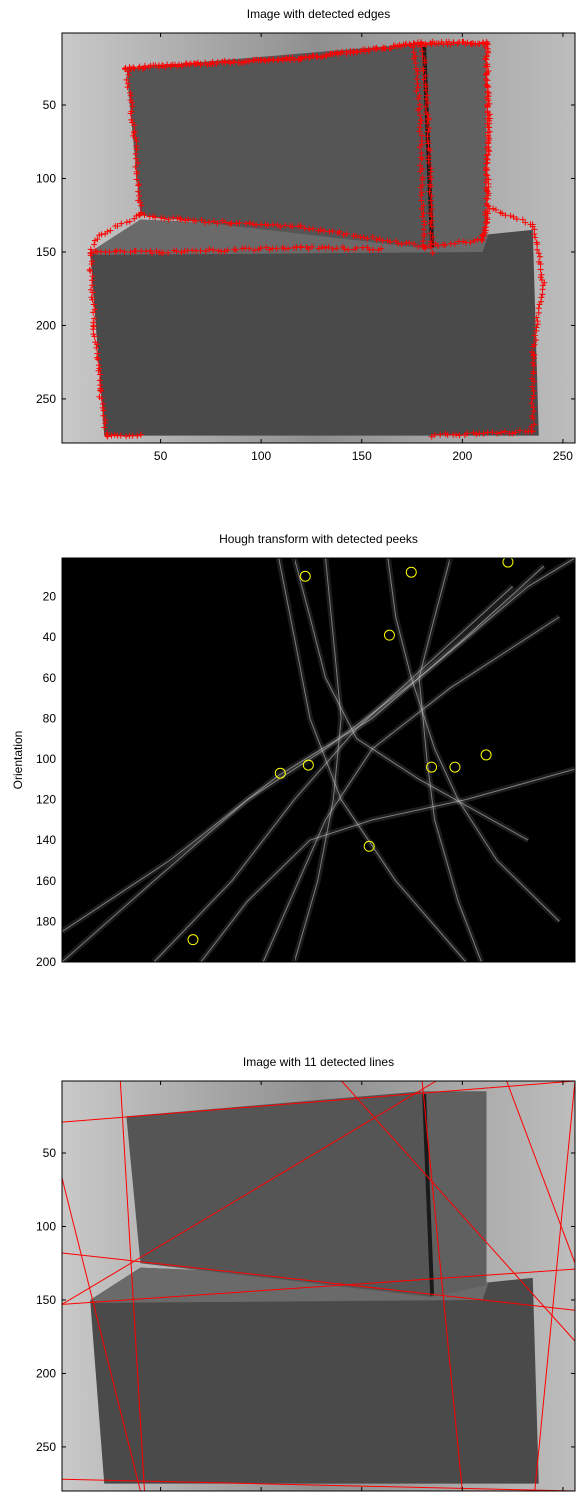 This screenshot has width=581, height=1497. Describe the element at coordinates (50, 678) in the screenshot. I see `y-tick-label: 60` at that location.